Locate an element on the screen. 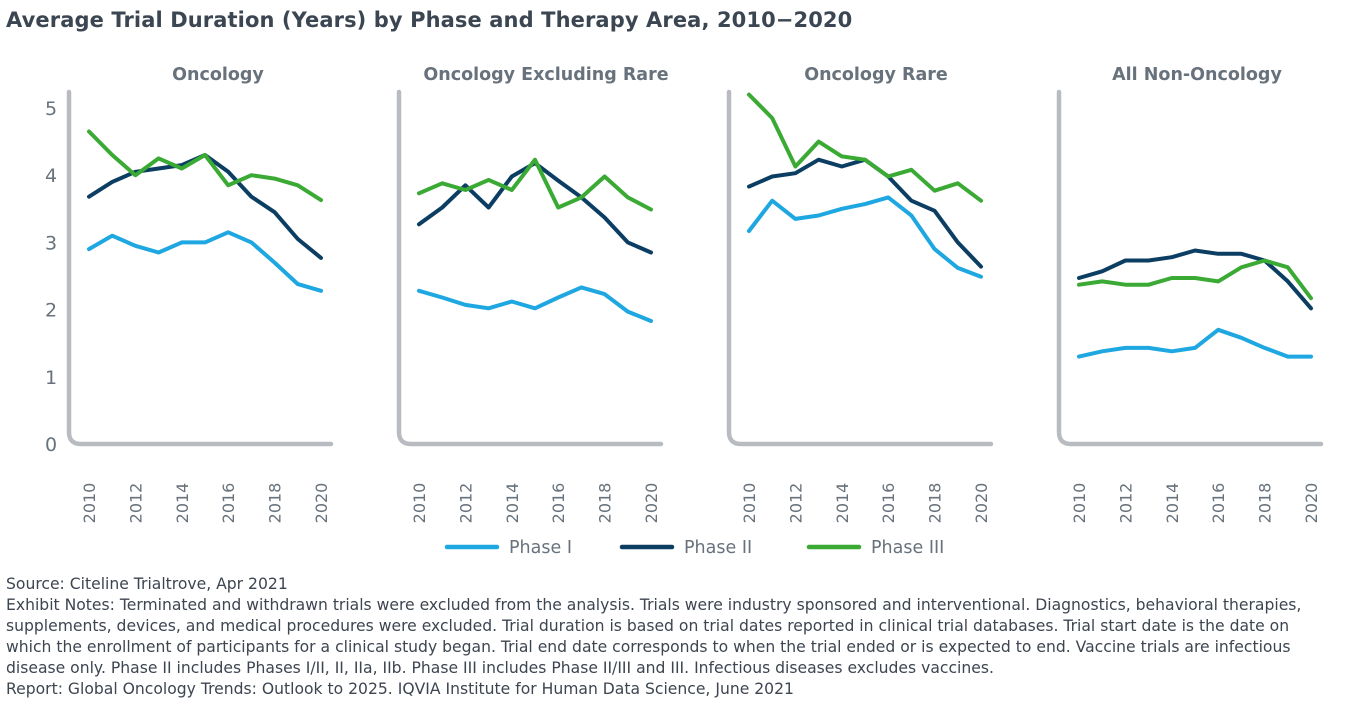 This screenshot has height=715, width=1352. legend: Phase I Phase II Phase III is located at coordinates (694, 548).